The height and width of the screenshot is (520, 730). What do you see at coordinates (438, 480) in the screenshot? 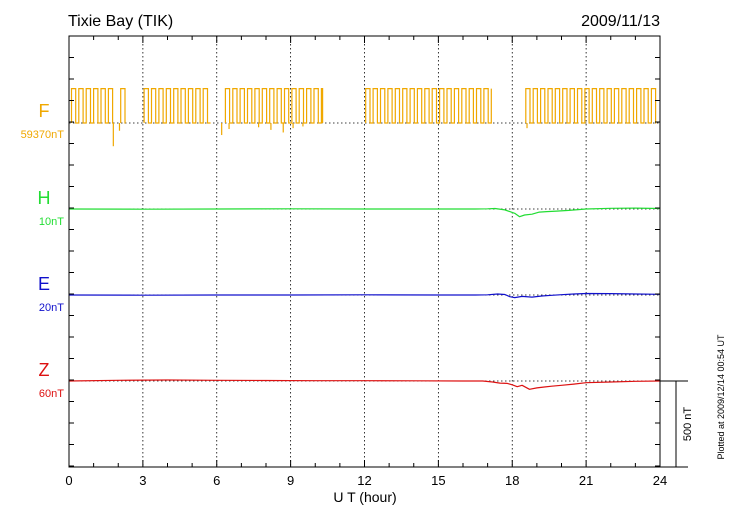
I see `x-tick-label: 15` at bounding box center [438, 480].